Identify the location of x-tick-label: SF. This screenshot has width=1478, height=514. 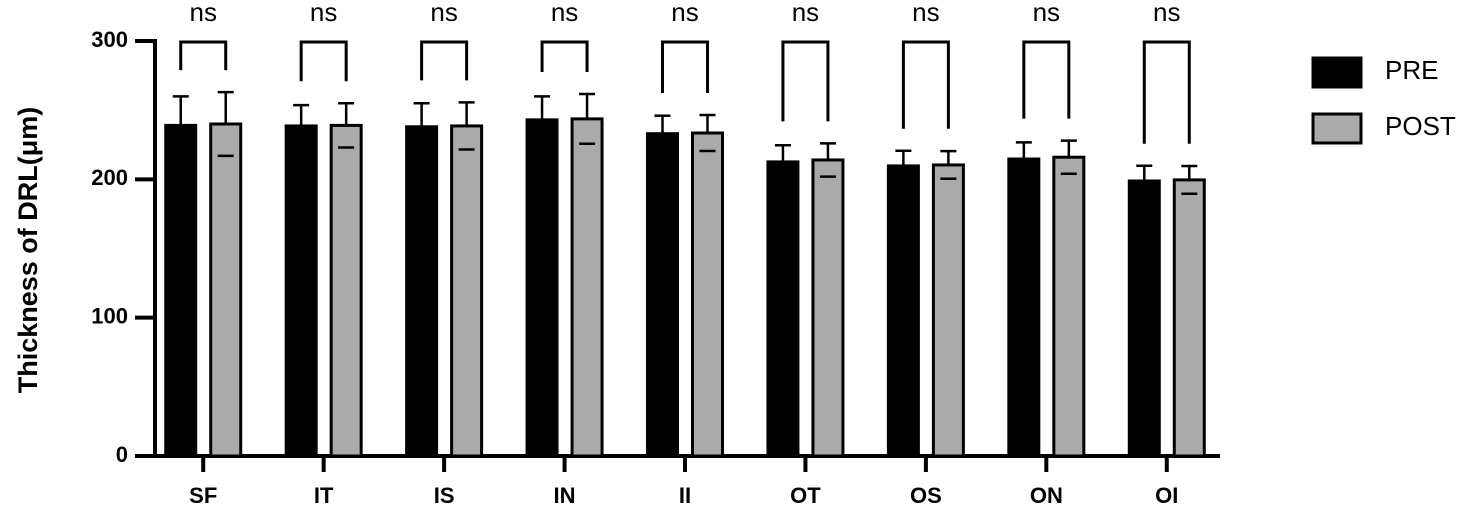
(203, 495).